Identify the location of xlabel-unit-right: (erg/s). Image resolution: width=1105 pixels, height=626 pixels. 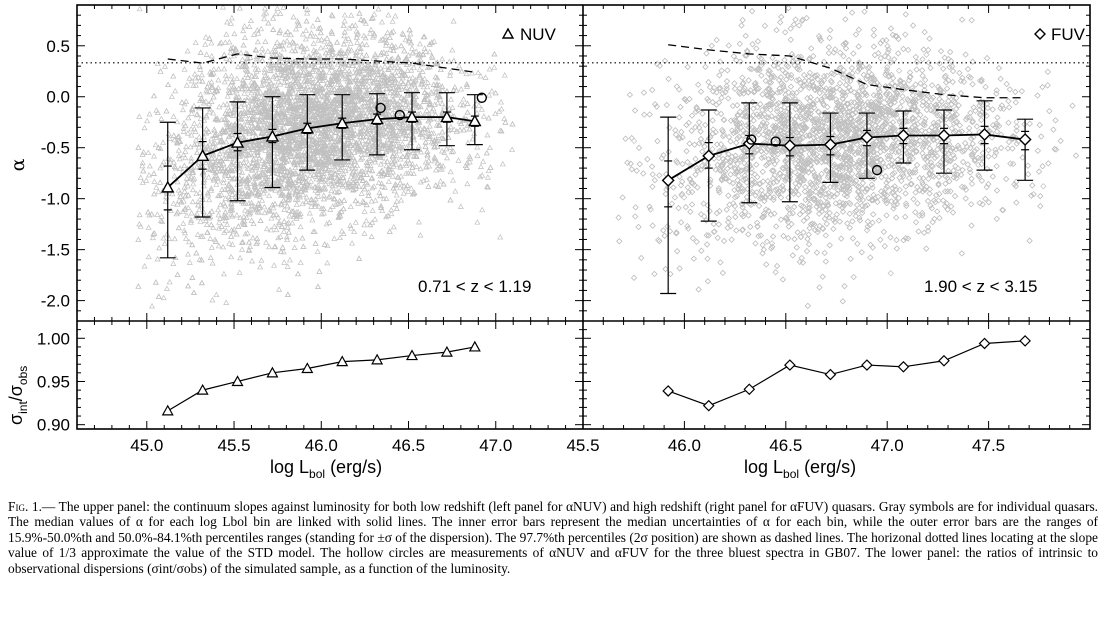
(827, 467).